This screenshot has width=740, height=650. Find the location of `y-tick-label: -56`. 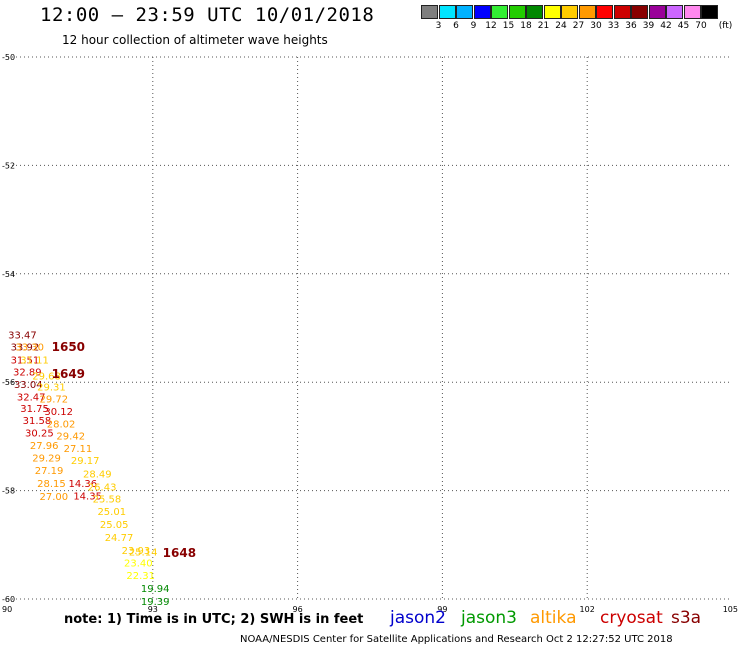

y-tick-label: -56 is located at coordinates (8, 382).